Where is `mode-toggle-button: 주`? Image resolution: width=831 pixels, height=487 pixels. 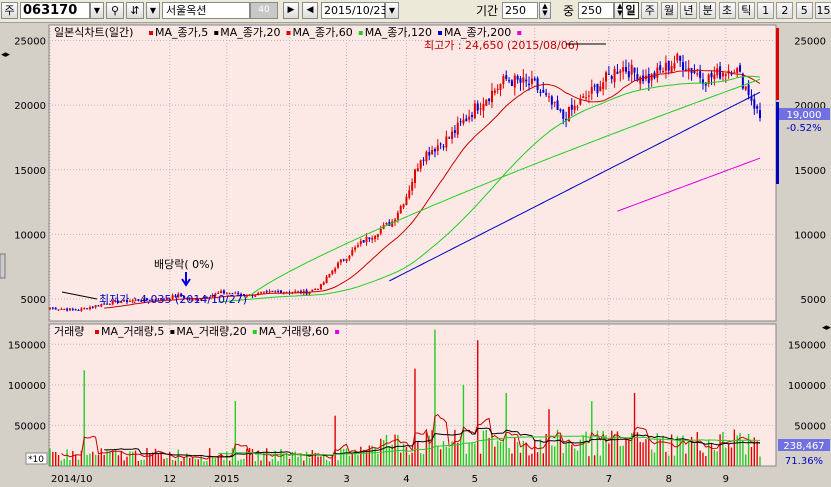 mode-toggle-button: 주 is located at coordinates (9, 10).